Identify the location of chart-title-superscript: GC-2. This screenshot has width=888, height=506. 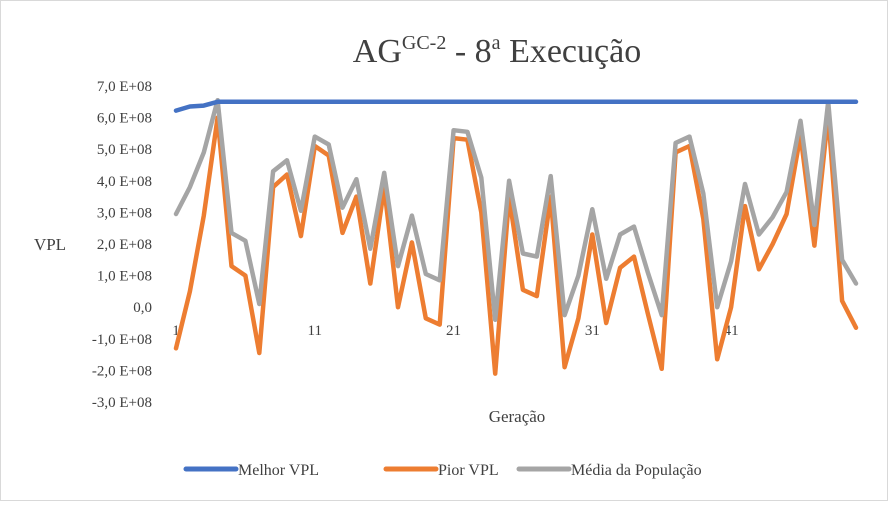
(424, 43).